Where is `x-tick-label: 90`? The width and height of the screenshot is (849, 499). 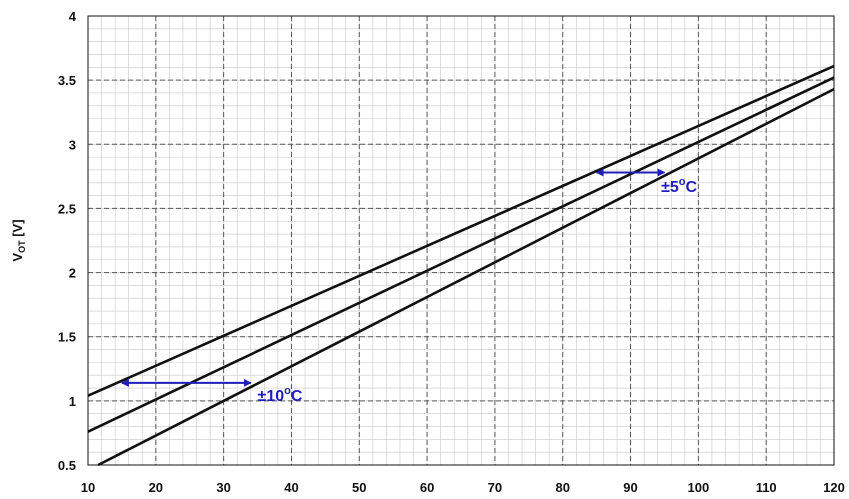 x-tick-label: 90 is located at coordinates (630, 487).